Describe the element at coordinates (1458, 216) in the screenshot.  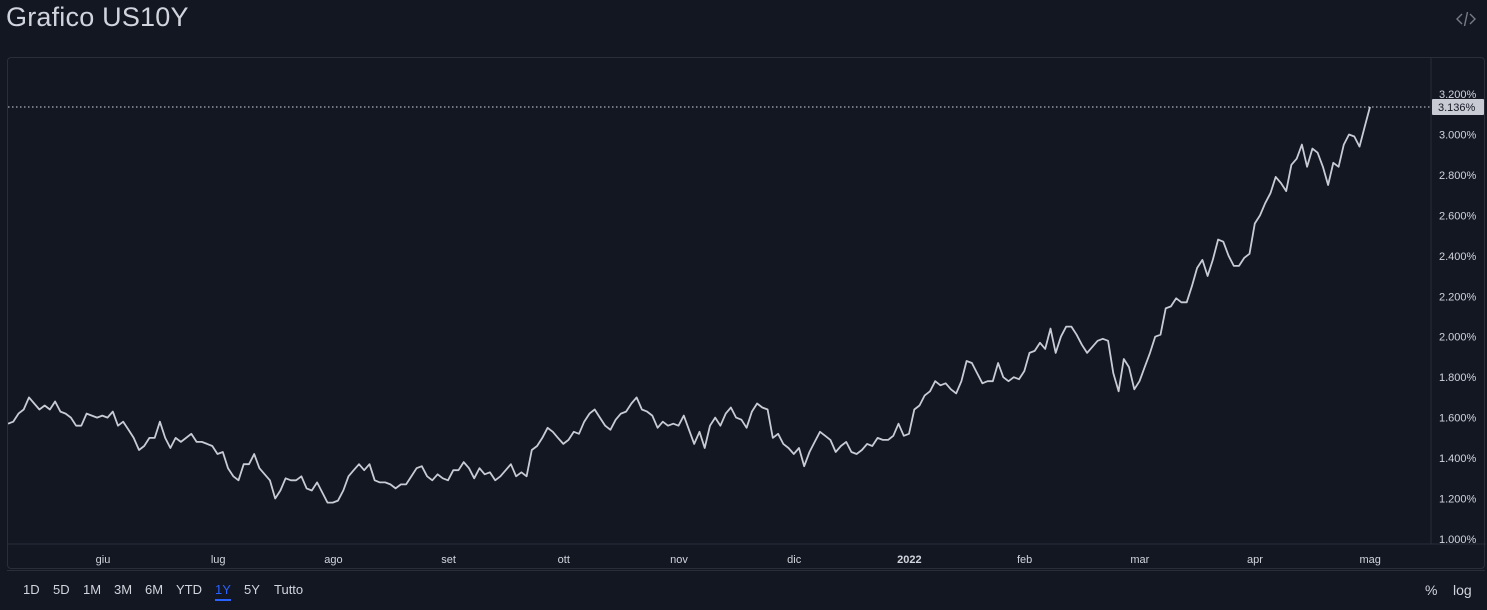
I see `y-axis-tick-label: 2.600%` at that location.